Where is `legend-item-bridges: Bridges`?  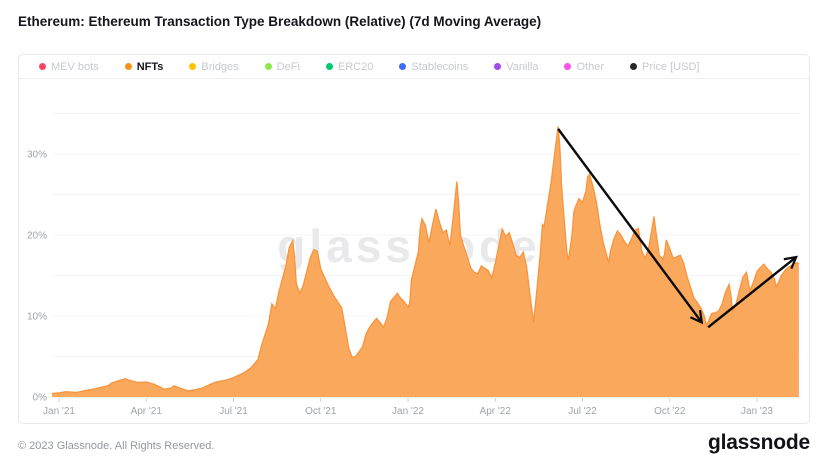
legend-item-bridges: Bridges is located at coordinates (214, 66).